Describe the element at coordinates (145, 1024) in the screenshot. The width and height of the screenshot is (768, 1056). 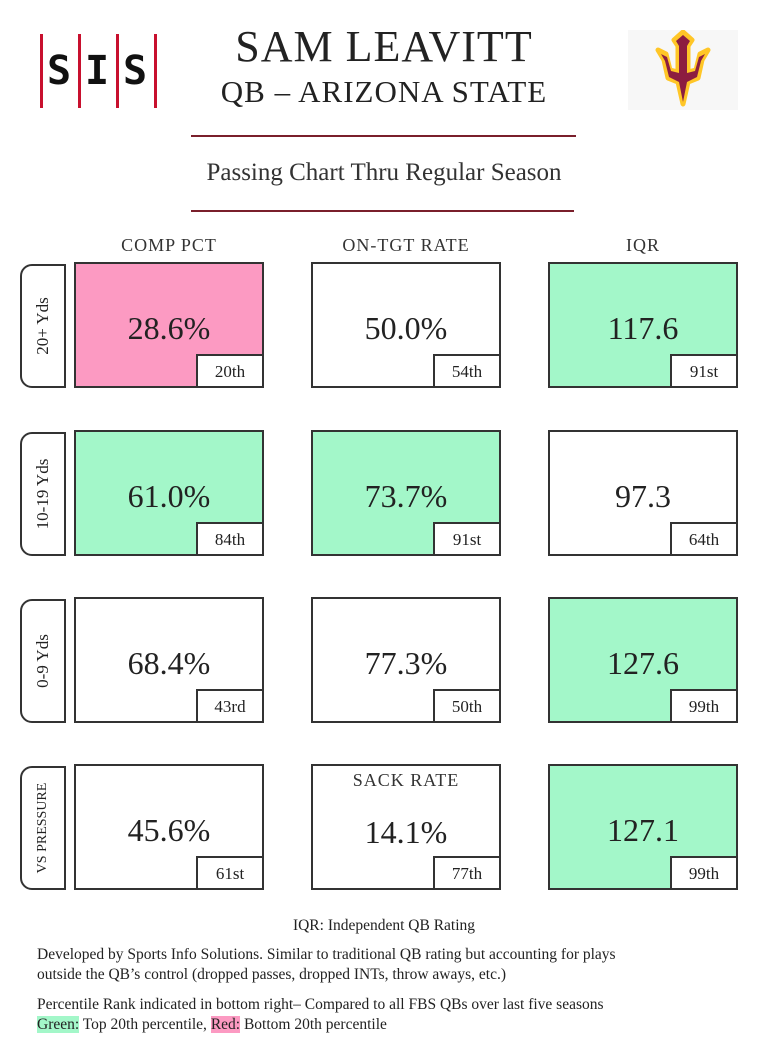
I see `legend-green-text: Top 20th percentile,` at that location.